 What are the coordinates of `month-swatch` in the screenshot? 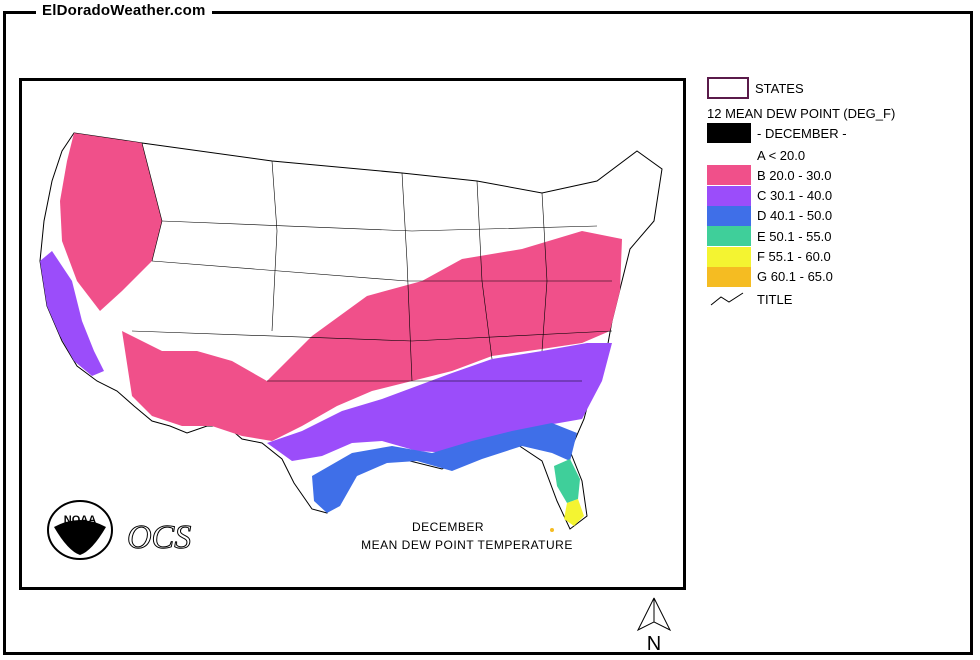 It's located at (729, 133).